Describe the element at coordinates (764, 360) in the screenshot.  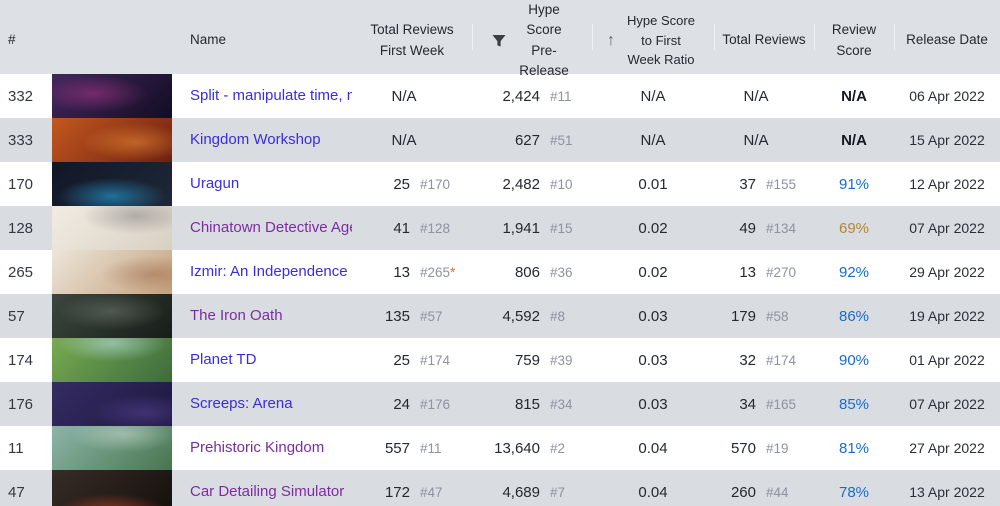
I see `total-reviews-cell: 32 #174` at that location.